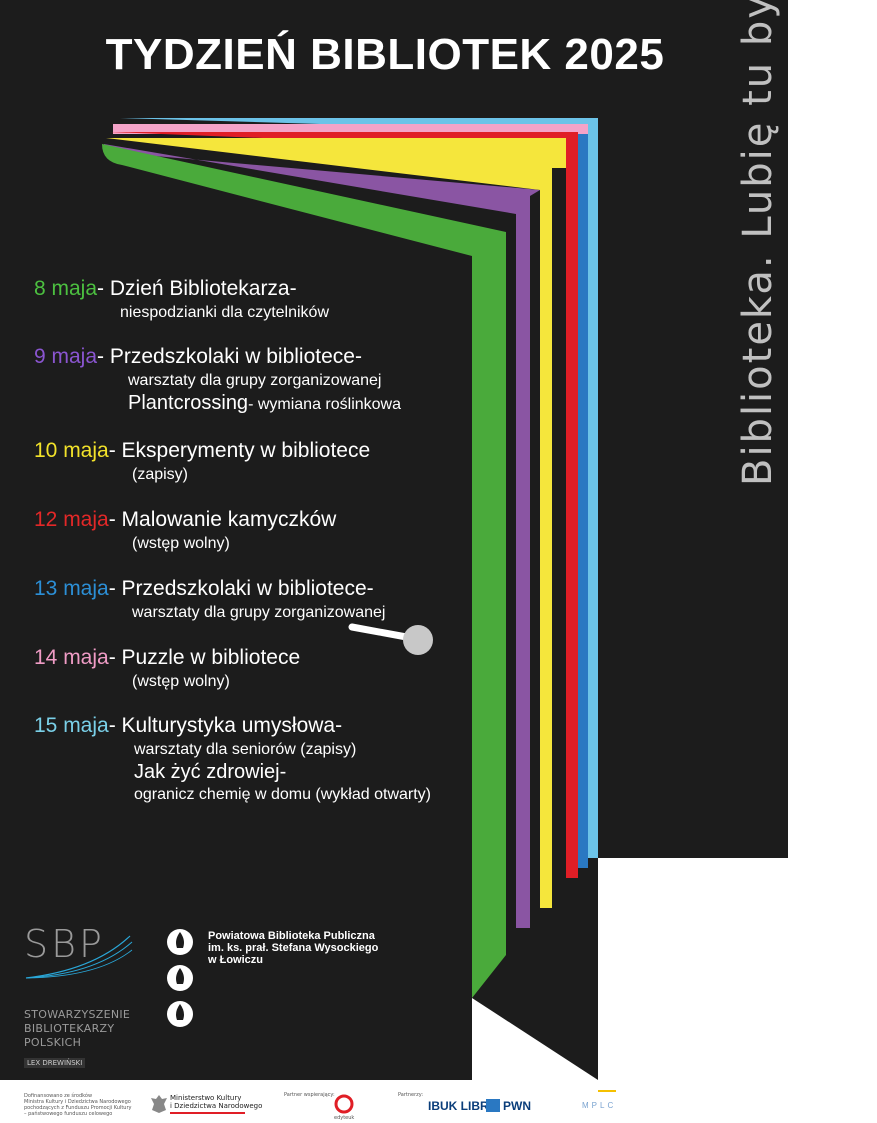  I want to click on sbp-name: STOWARZYSZENIE BIBLIOTEKARZY POLSKICH, so click(77, 1029).